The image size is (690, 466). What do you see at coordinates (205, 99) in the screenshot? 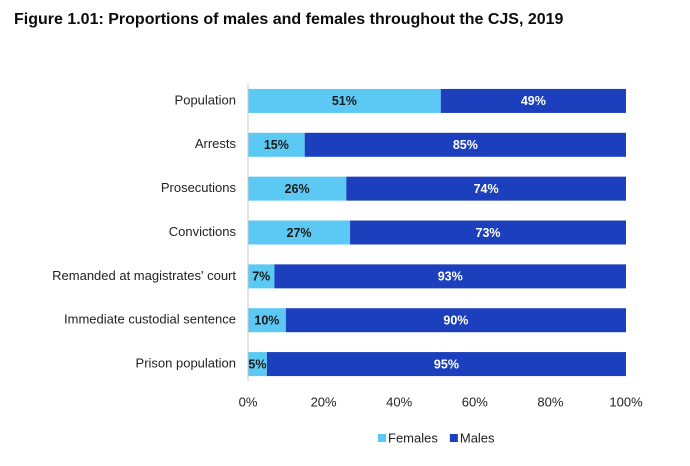
I see `category-label: Population` at bounding box center [205, 99].